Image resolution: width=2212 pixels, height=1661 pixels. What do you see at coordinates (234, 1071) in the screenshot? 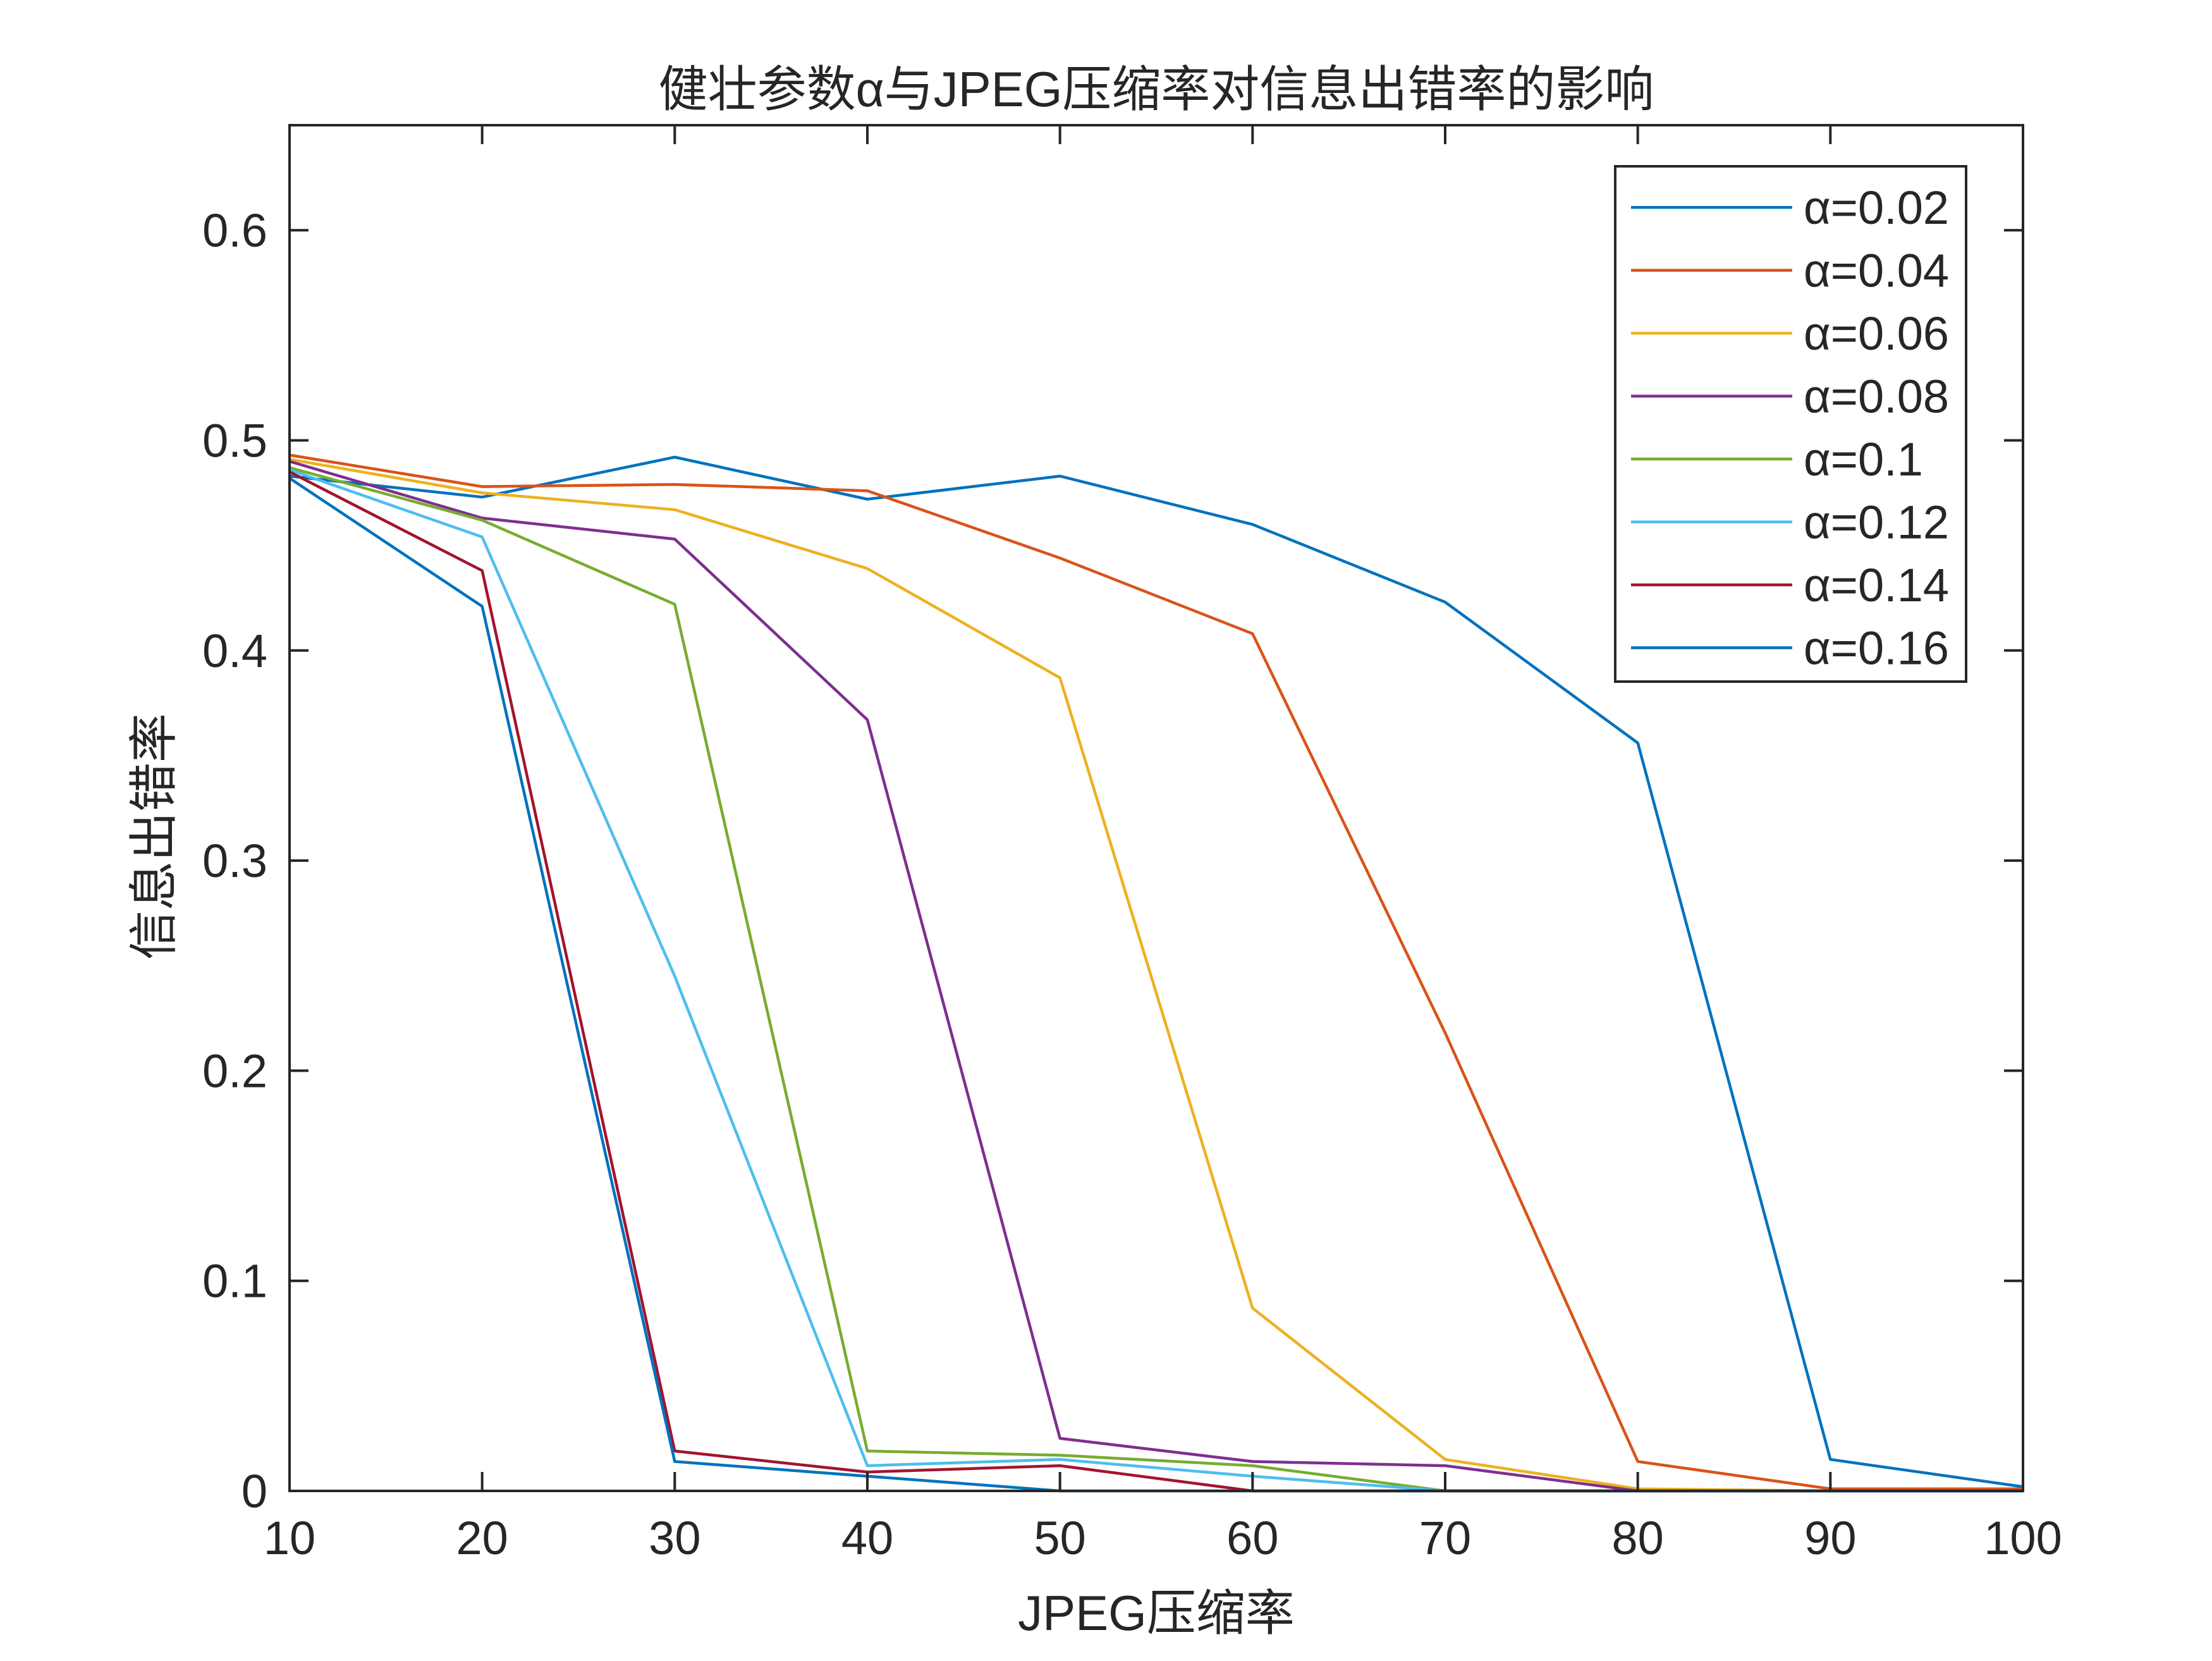
I see `y-tick-label: 0.2` at bounding box center [234, 1071].